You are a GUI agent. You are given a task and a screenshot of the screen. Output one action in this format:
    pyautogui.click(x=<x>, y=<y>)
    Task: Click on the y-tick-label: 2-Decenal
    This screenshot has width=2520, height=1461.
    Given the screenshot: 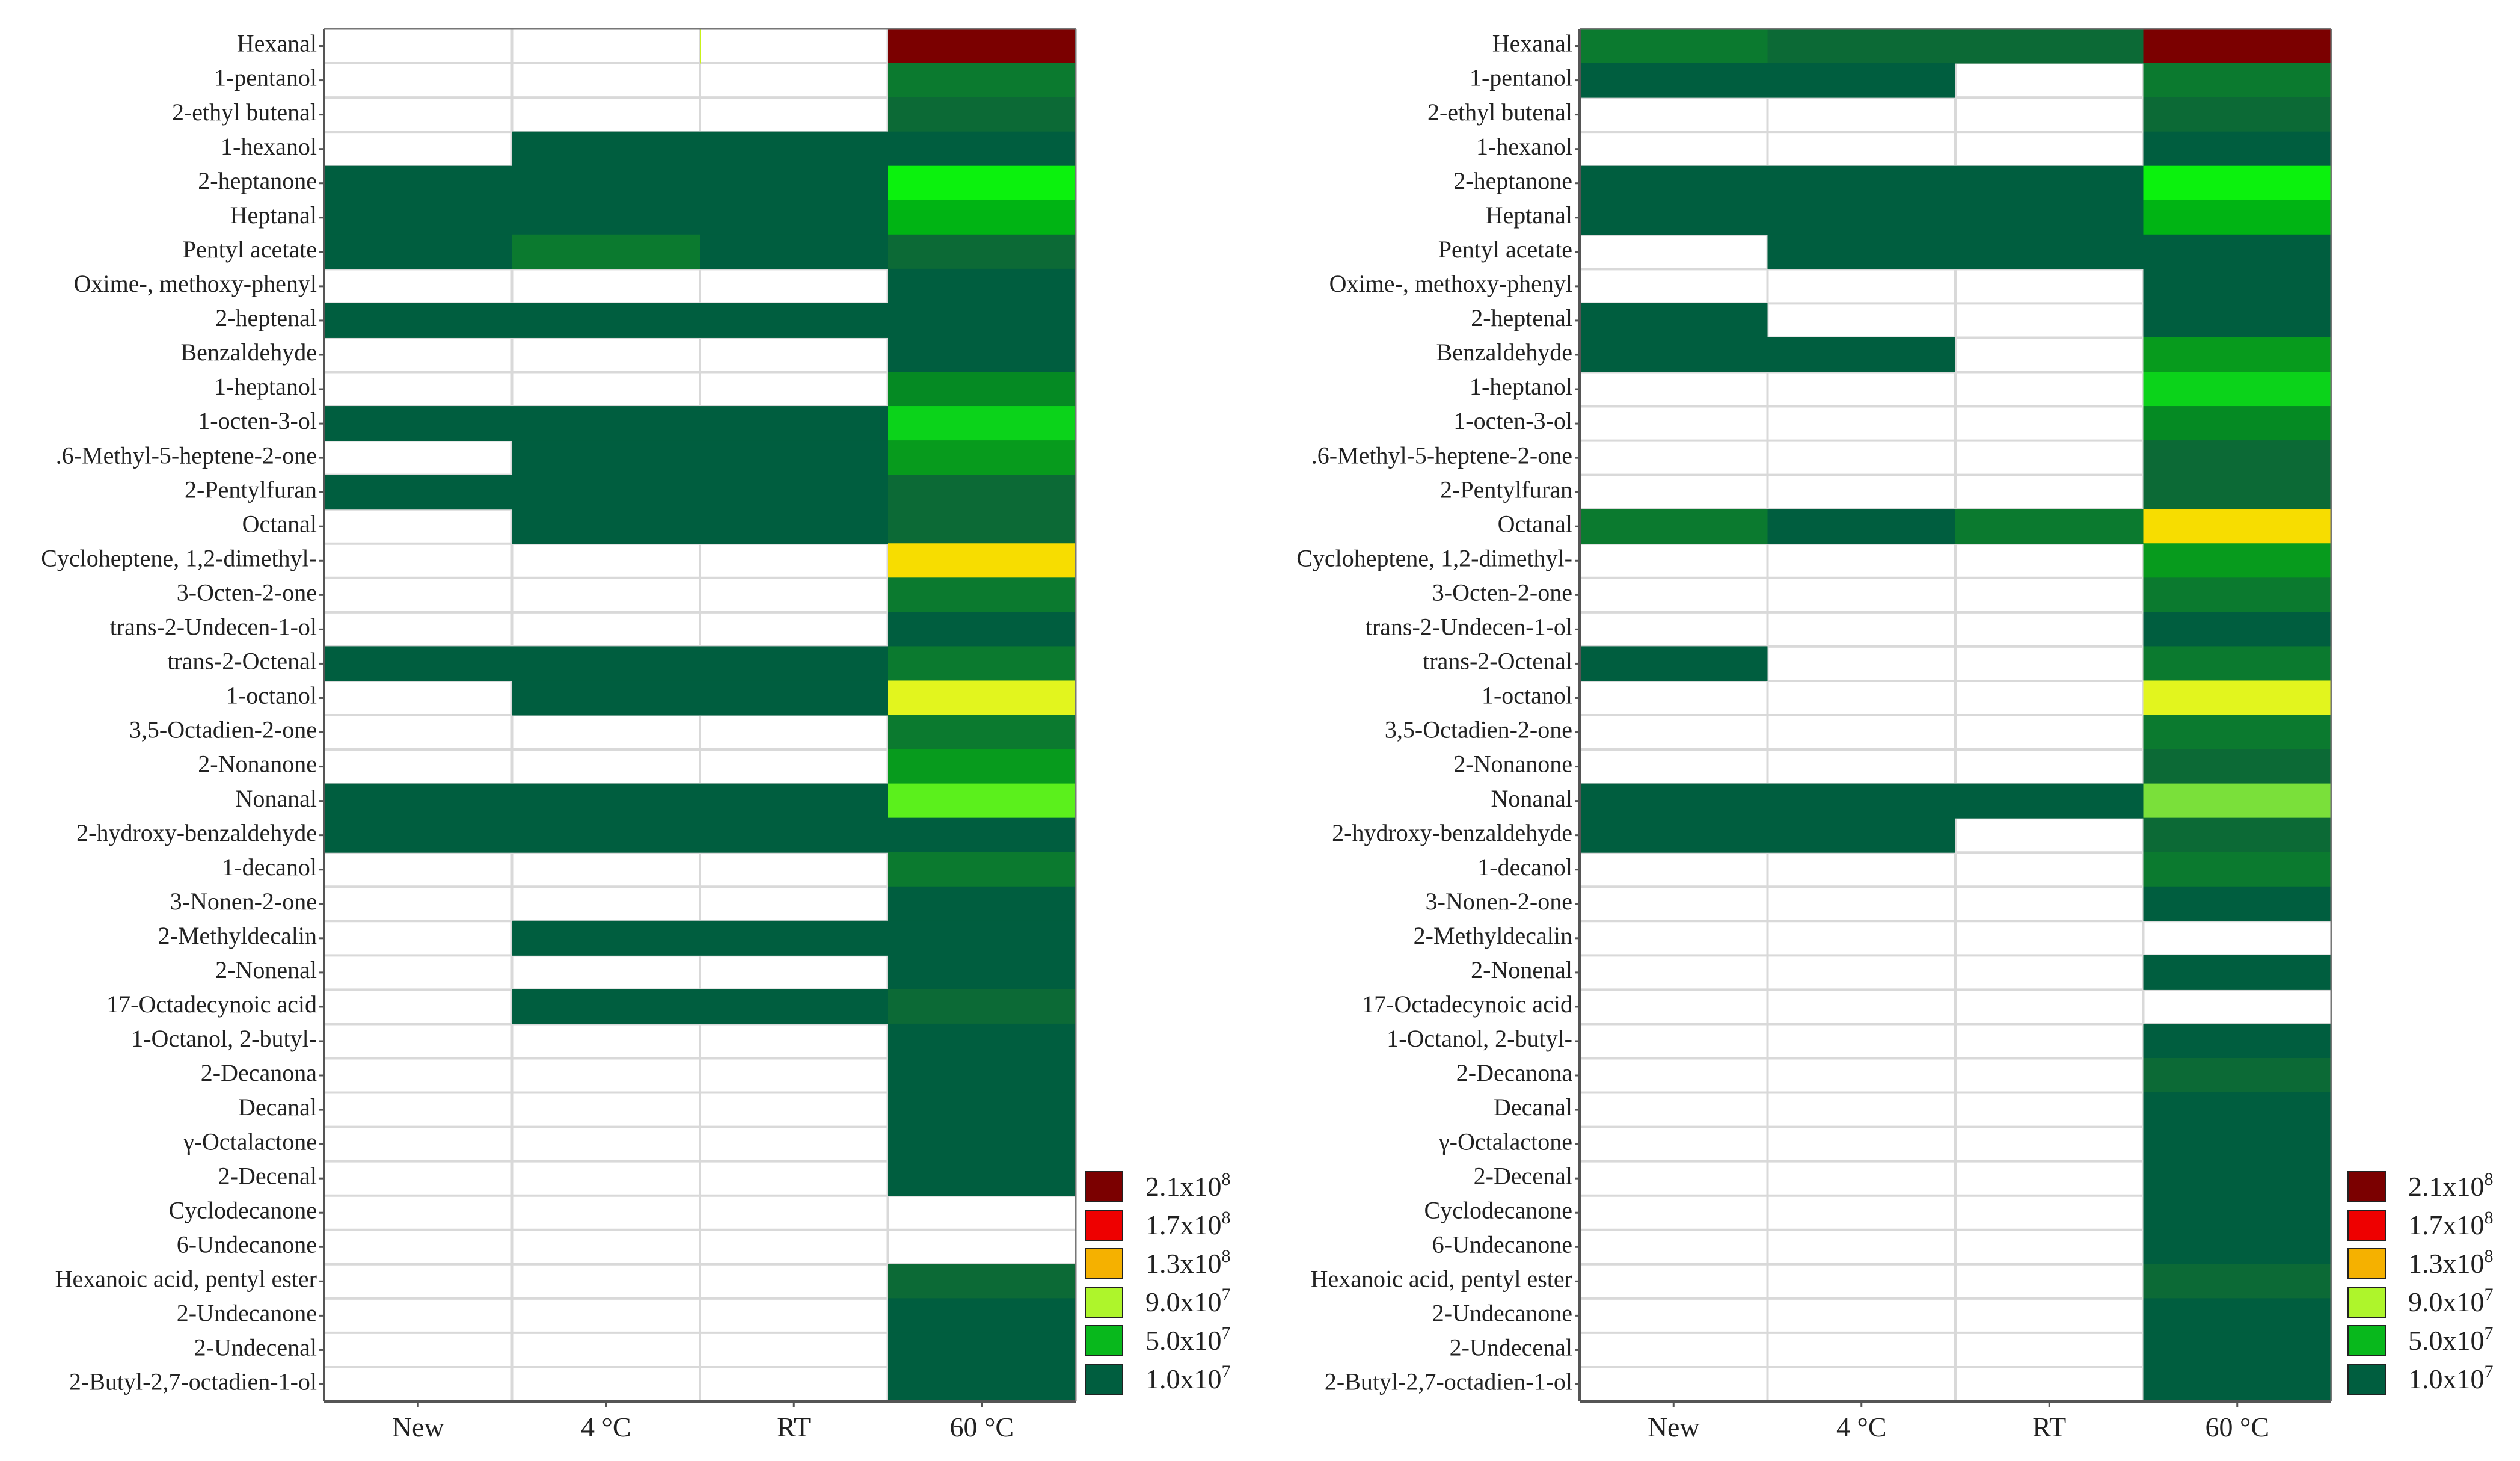 What is the action you would take?
    pyautogui.click(x=267, y=1175)
    